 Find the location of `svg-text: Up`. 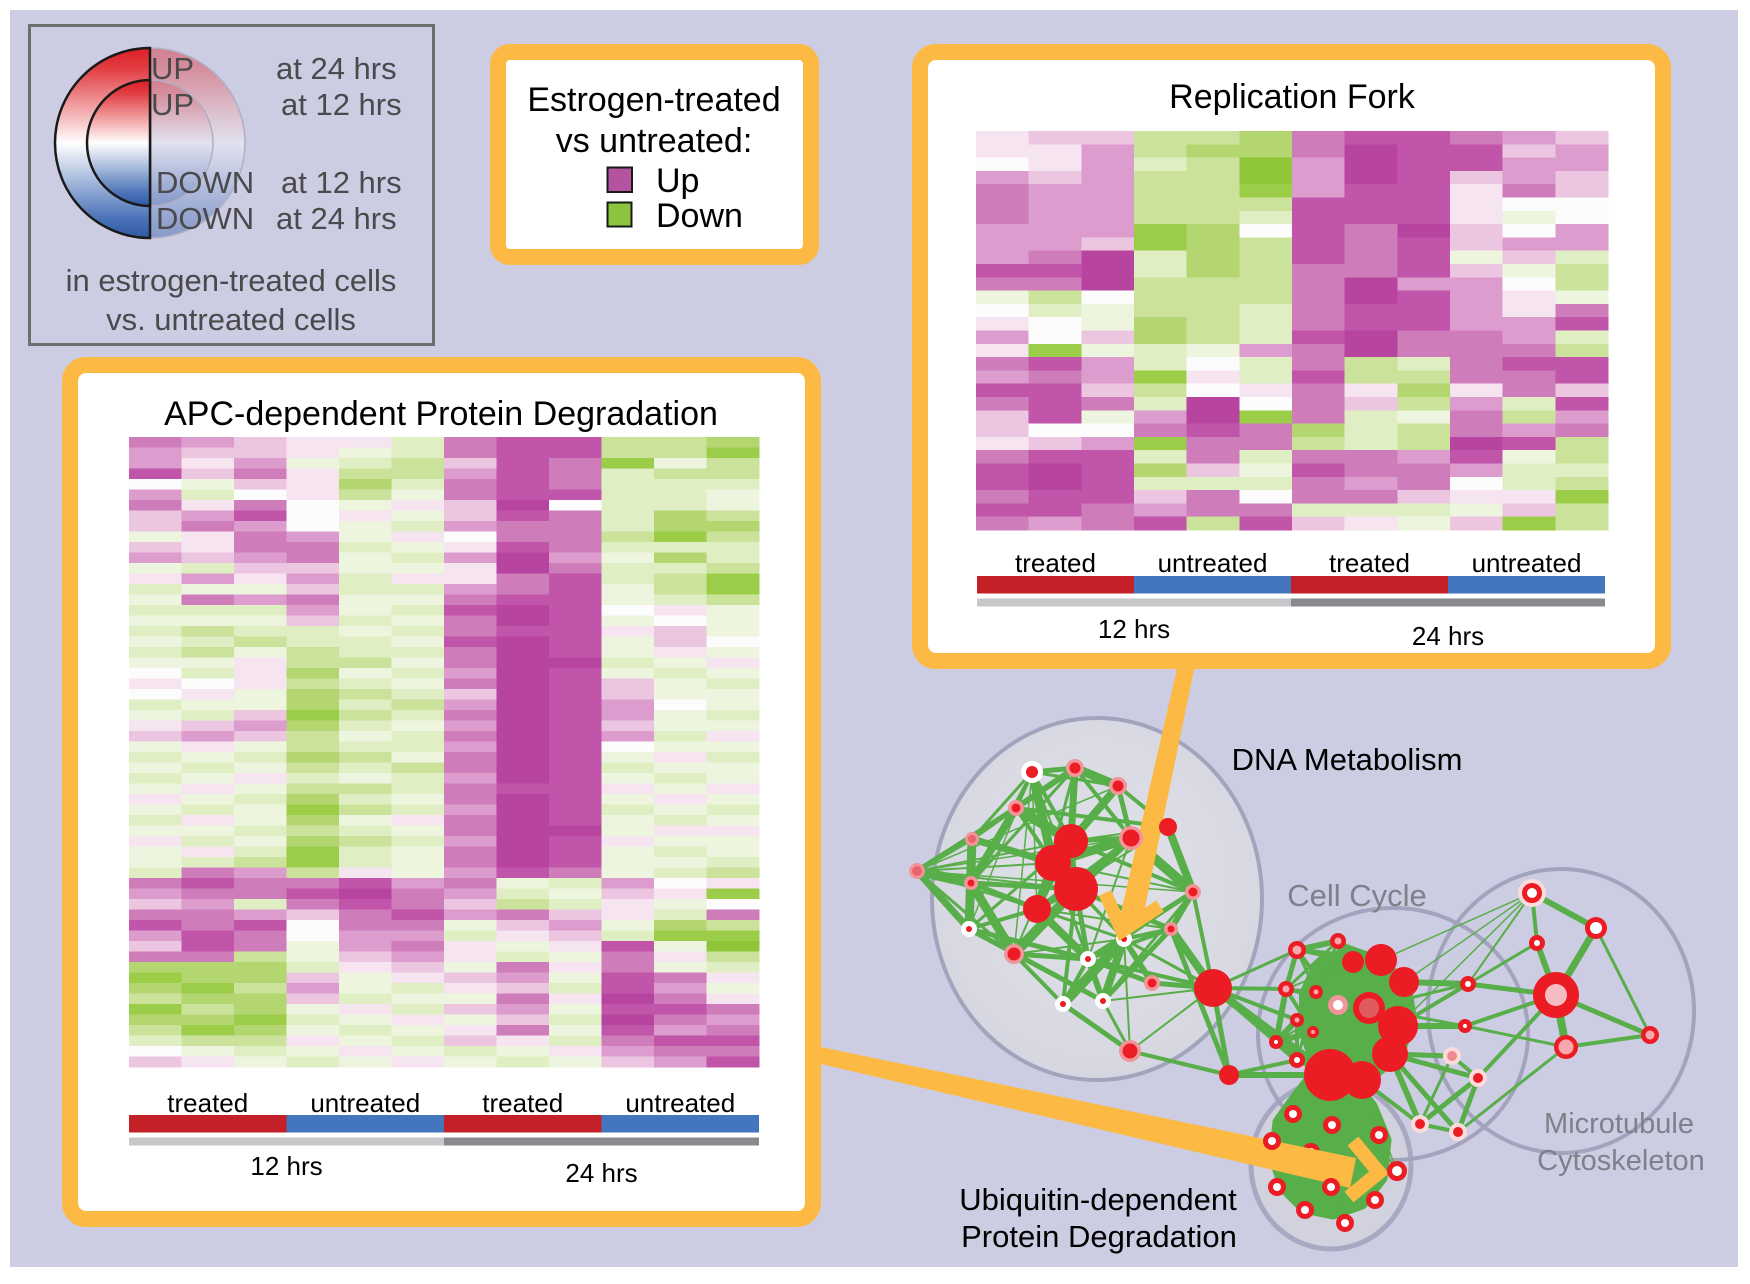

svg-text: Up is located at coordinates (677, 181).